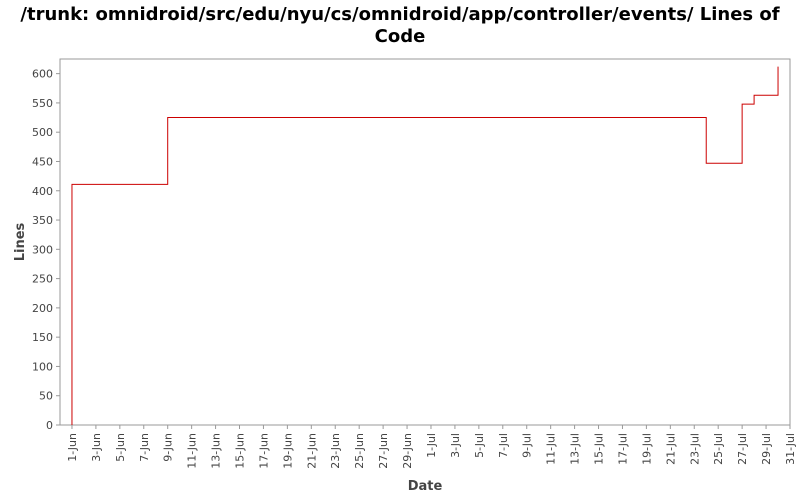  What do you see at coordinates (42, 279) in the screenshot?
I see `y-tick-label: 250` at bounding box center [42, 279].